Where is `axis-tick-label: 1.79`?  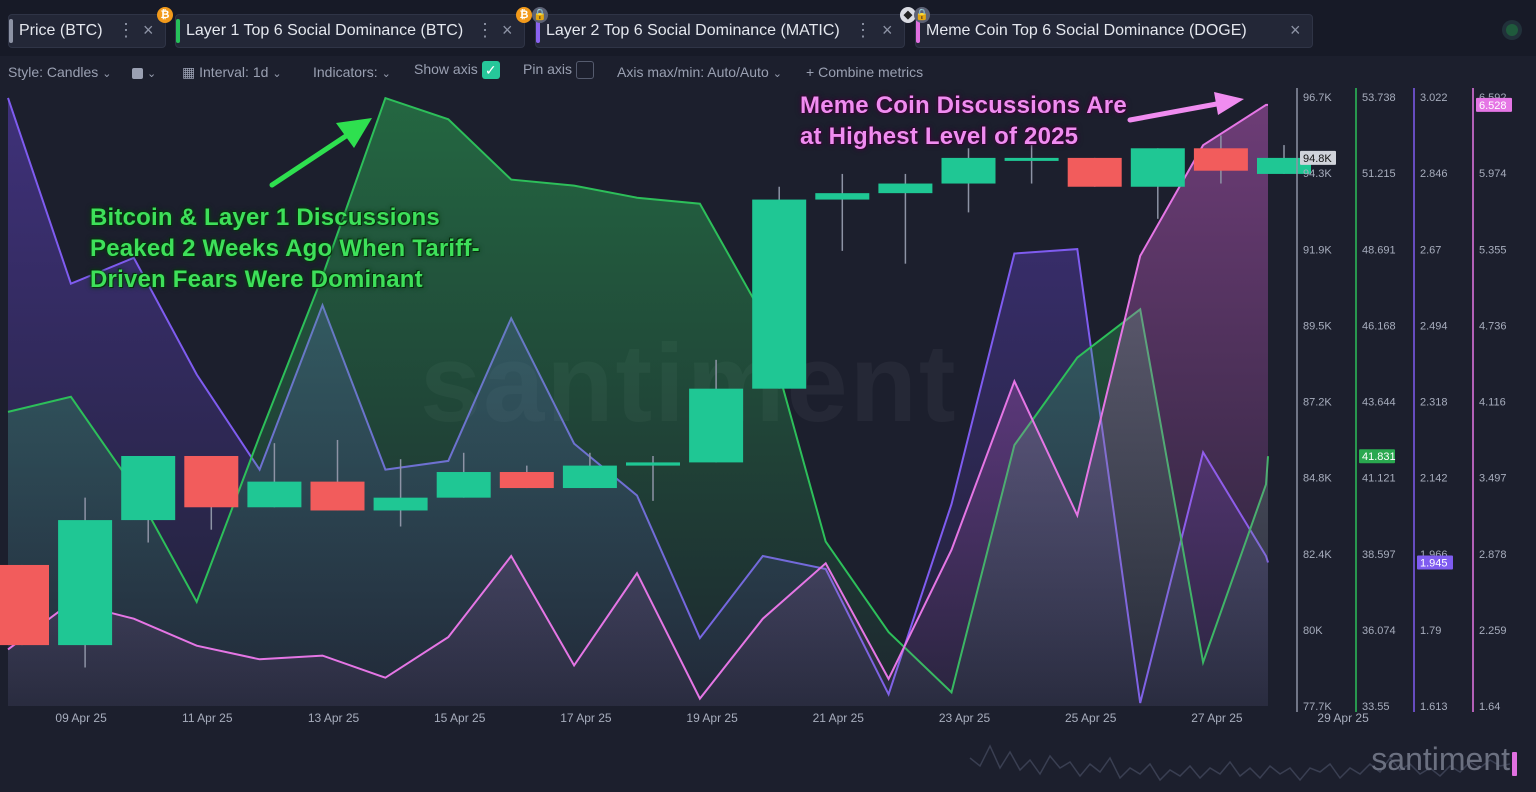 axis-tick-label: 1.79 is located at coordinates (1430, 631).